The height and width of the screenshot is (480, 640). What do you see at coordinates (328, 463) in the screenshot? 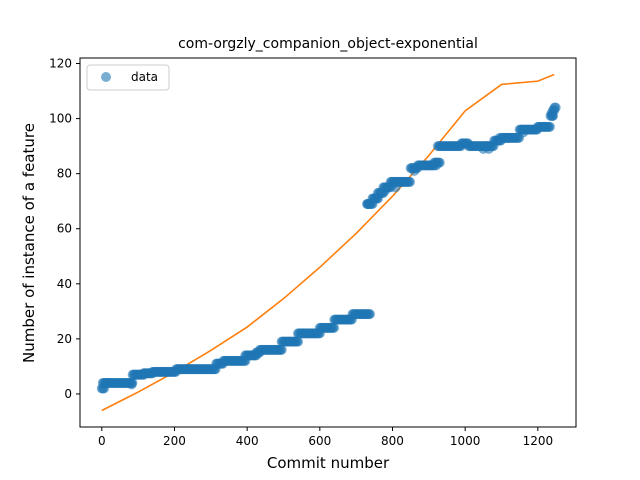
I see `x-axis-label: Commit number` at bounding box center [328, 463].